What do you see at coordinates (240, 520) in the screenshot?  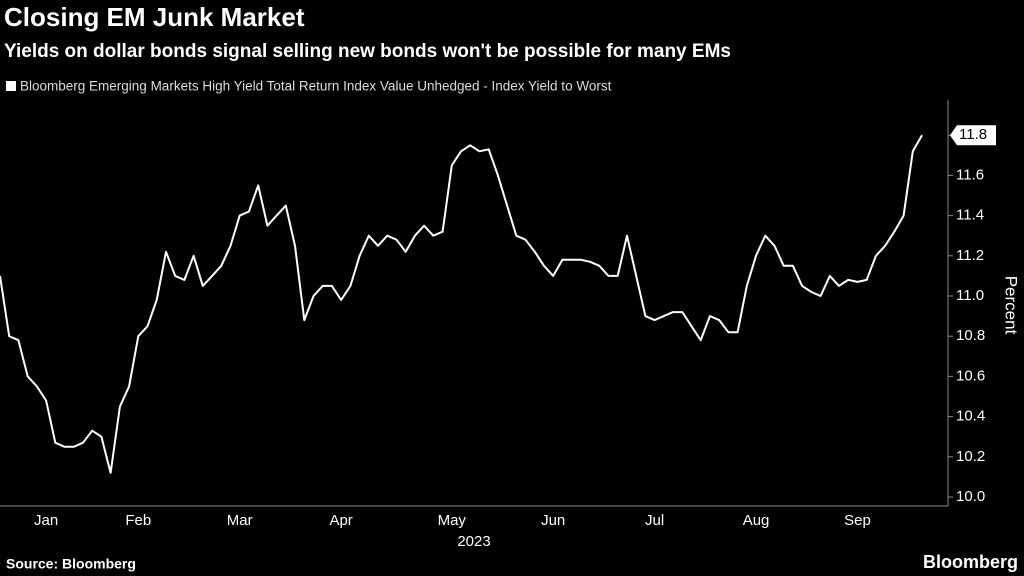 I see `x-tick-label: Mar` at bounding box center [240, 520].